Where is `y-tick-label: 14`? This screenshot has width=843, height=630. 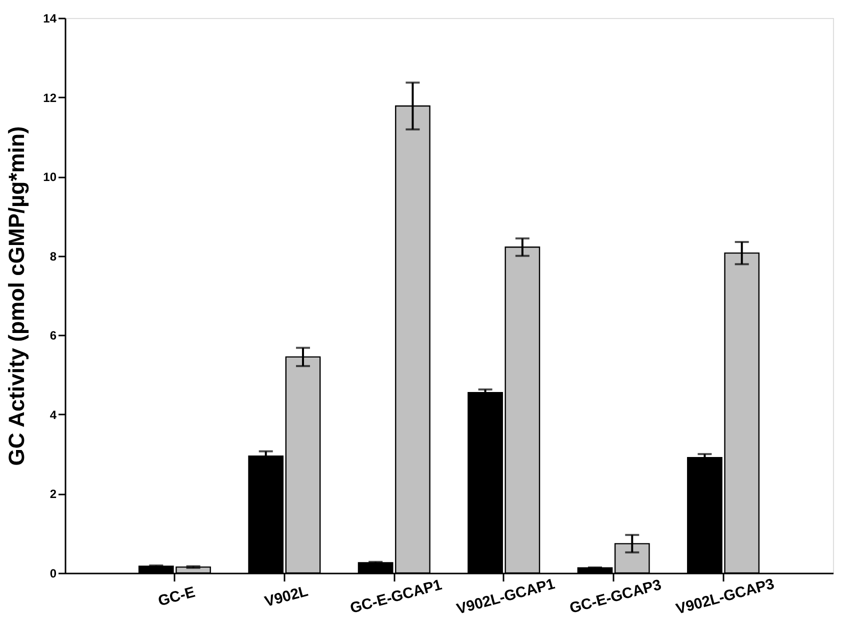
y-tick-label: 14 is located at coordinates (50, 19).